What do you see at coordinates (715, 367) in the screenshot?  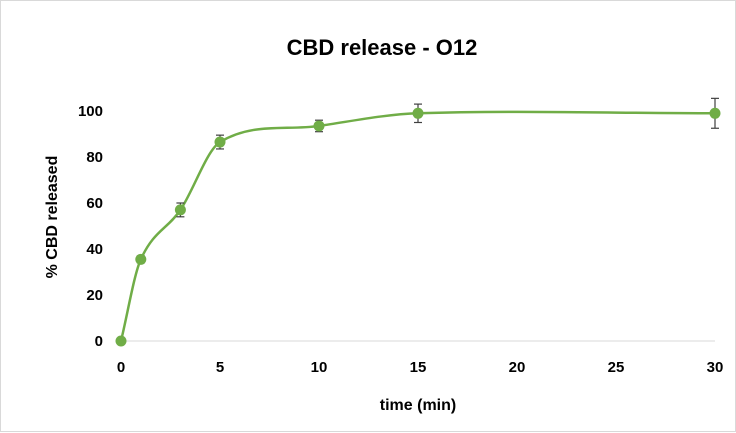 I see `x-tick-label: 30` at bounding box center [715, 367].